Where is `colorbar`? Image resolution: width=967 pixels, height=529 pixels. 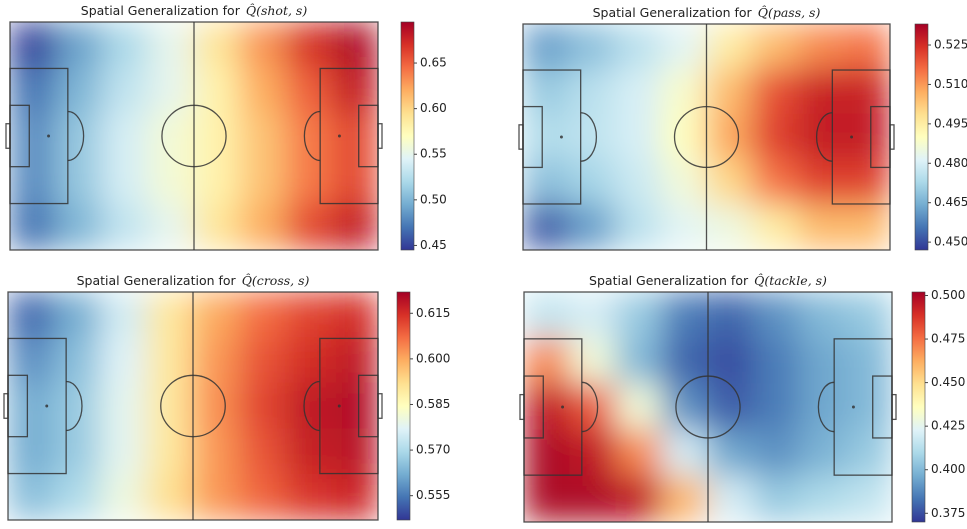
colorbar is located at coordinates (403, 406).